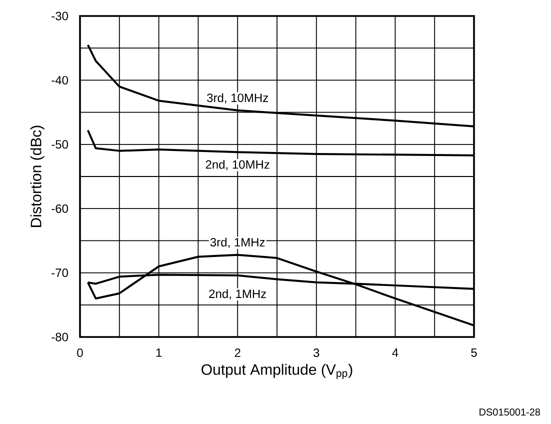 This screenshot has width=551, height=424. Describe the element at coordinates (60, 337) in the screenshot. I see `y-tick-label: -80` at that location.